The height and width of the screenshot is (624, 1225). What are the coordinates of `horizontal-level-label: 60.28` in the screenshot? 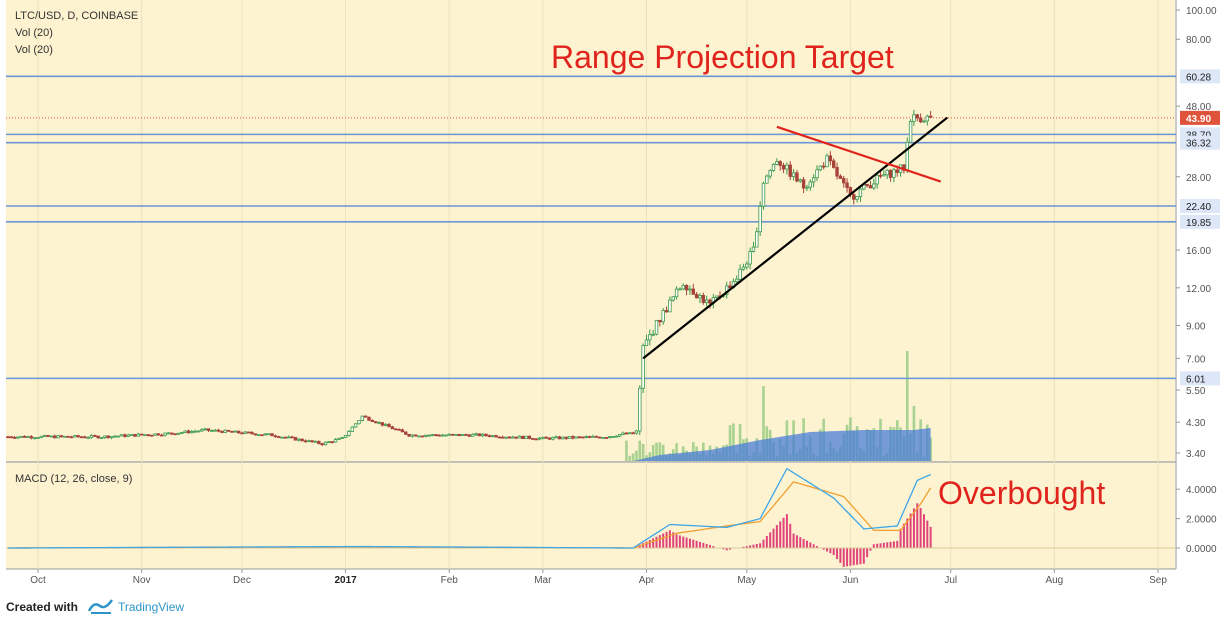 It's located at (1198, 77).